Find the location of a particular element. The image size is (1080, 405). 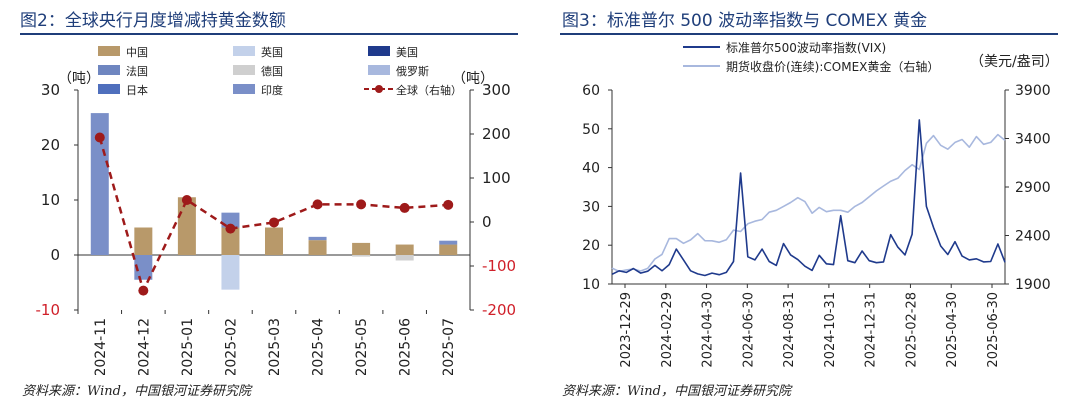

x-tick-label: 2025-04-30 is located at coordinates (952, 330).